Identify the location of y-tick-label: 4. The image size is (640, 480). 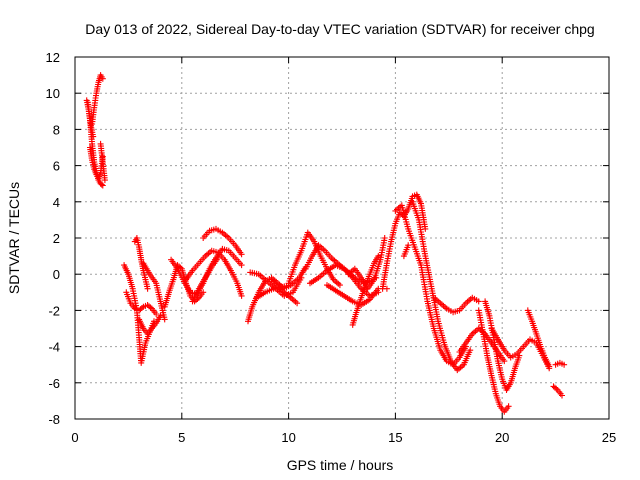
(56, 202).